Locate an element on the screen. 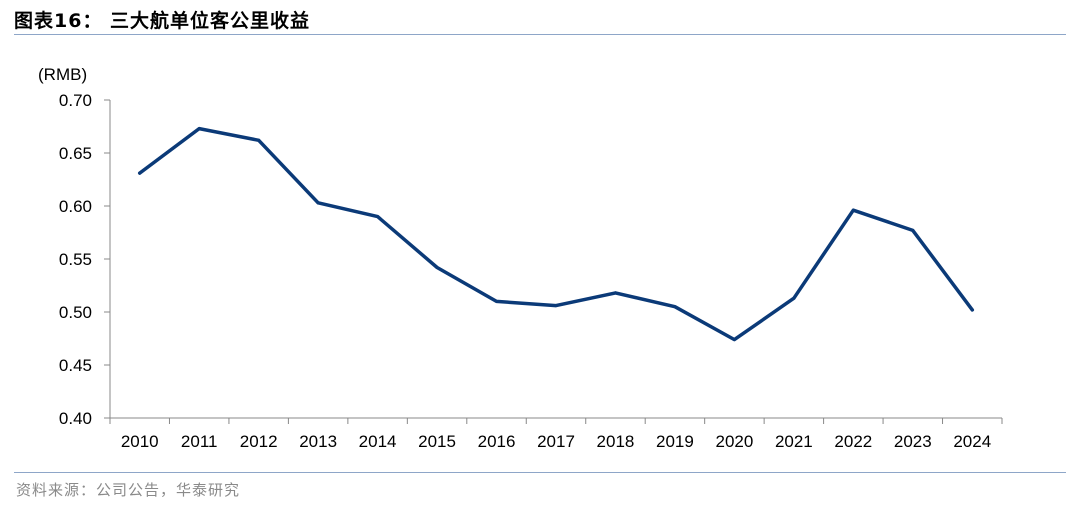 The height and width of the screenshot is (505, 1080). title-rule is located at coordinates (540, 34).